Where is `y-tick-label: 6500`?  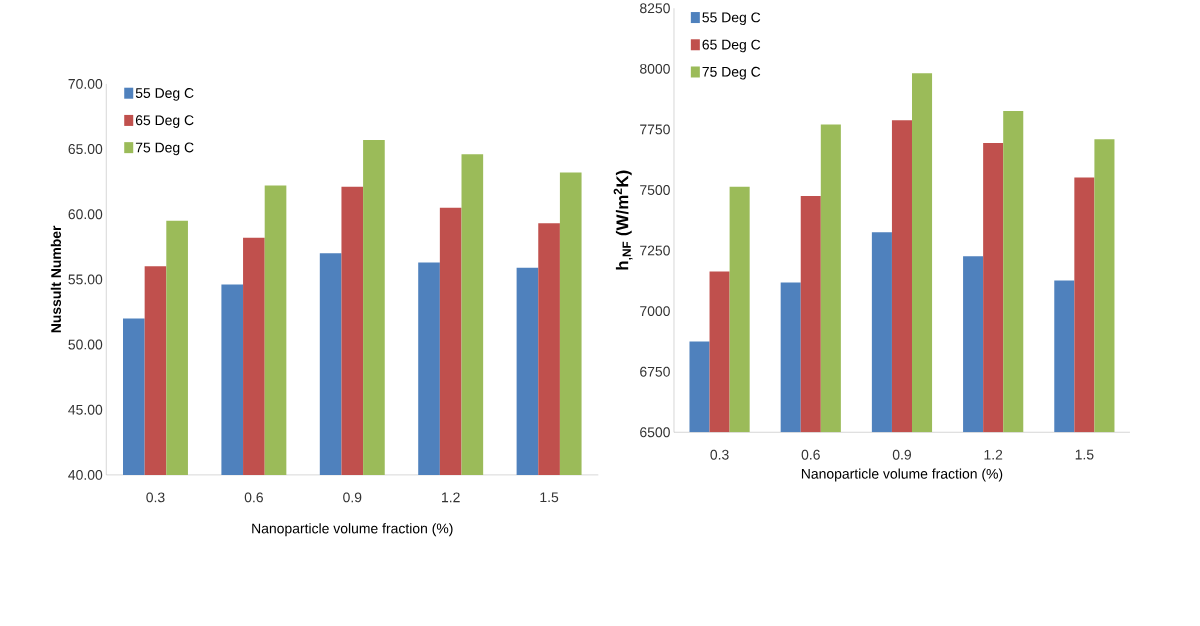 y-tick-label: 6500 is located at coordinates (655, 432).